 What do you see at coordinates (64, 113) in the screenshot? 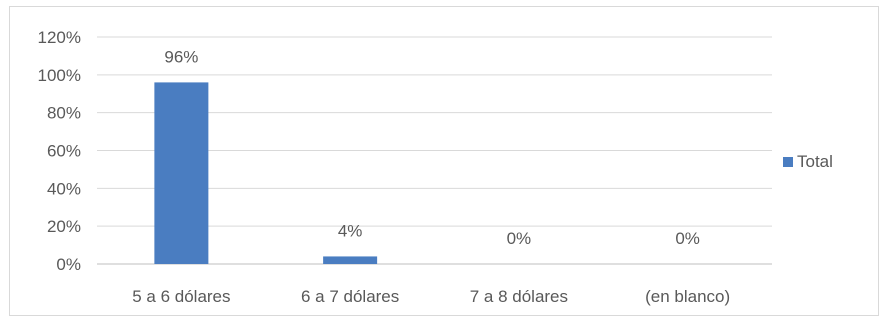
I see `y-tick-label: 80%` at bounding box center [64, 113].